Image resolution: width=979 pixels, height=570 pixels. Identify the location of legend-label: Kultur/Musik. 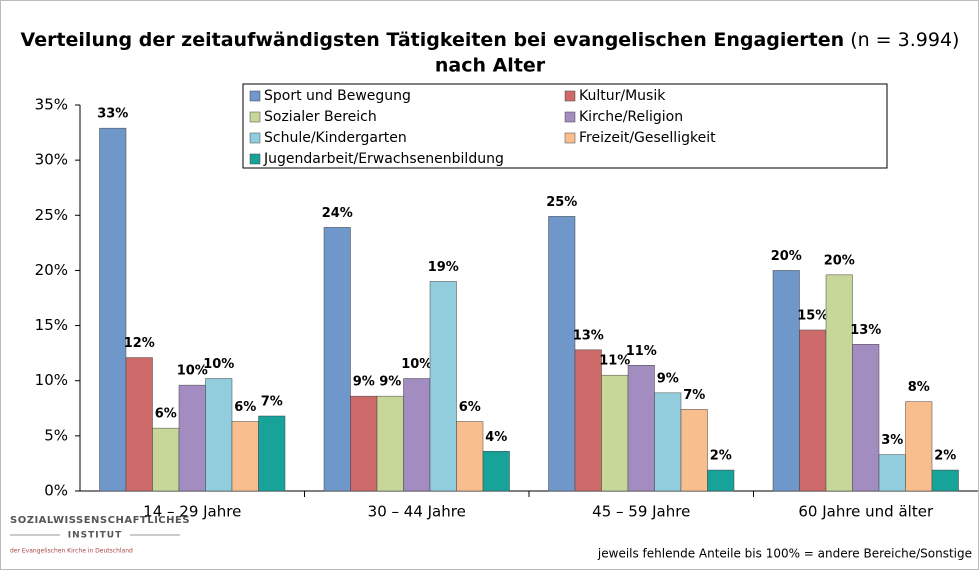
(622, 96).